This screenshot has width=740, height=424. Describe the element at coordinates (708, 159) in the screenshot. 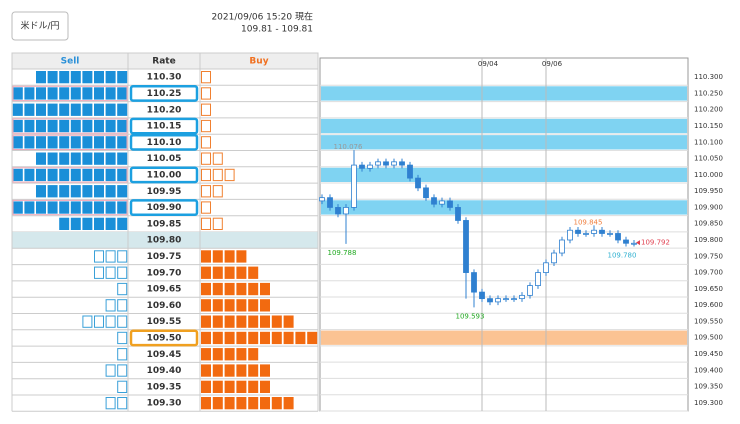

I see `y-tick-label: 110.050` at that location.